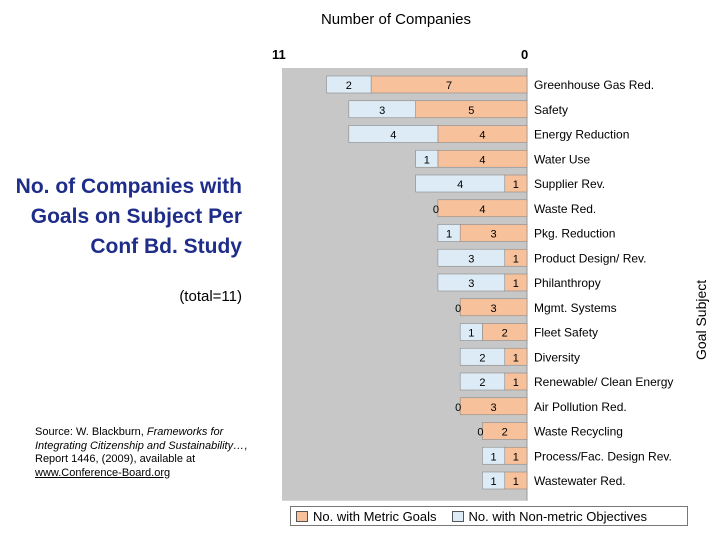  What do you see at coordinates (471, 111) in the screenshot?
I see `data-label-metric: 5` at bounding box center [471, 111].